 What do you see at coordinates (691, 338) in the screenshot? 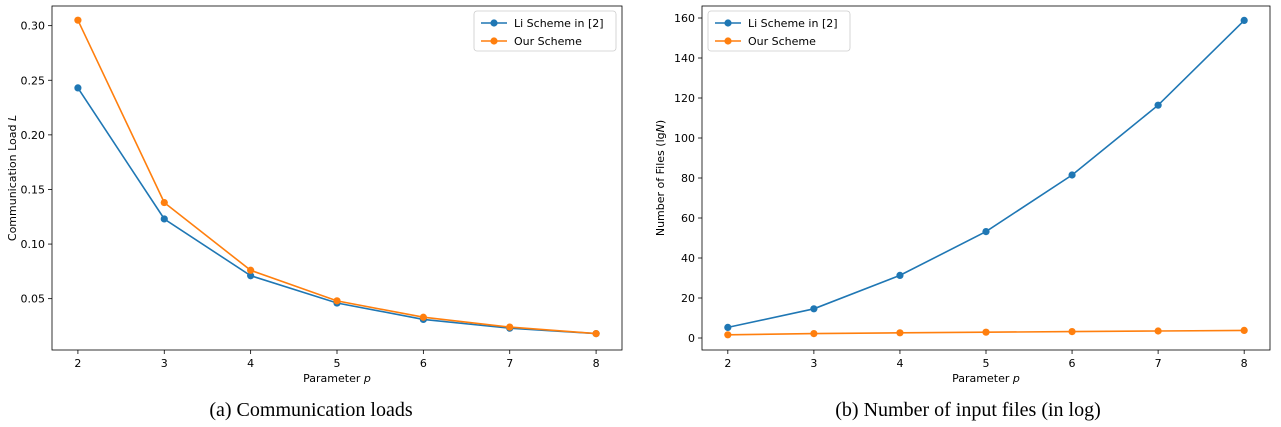
I see `chart-b-y-tick-label: 0` at bounding box center [691, 338].